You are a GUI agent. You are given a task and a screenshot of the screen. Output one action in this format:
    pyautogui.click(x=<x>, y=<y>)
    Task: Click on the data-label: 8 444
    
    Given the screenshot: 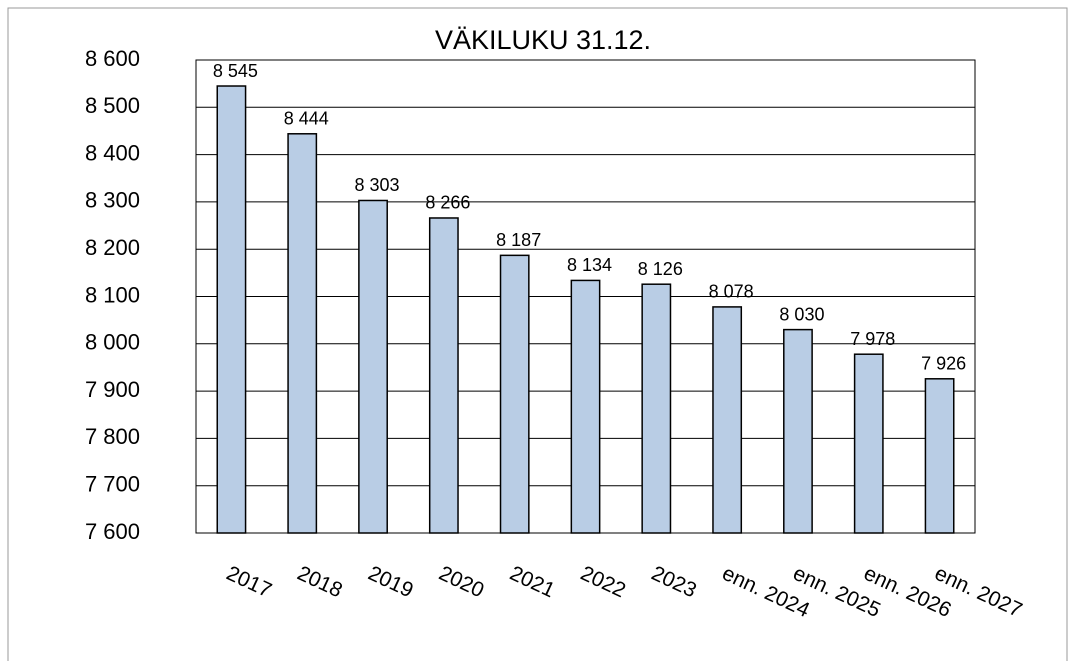 What is the action you would take?
    pyautogui.click(x=306, y=119)
    